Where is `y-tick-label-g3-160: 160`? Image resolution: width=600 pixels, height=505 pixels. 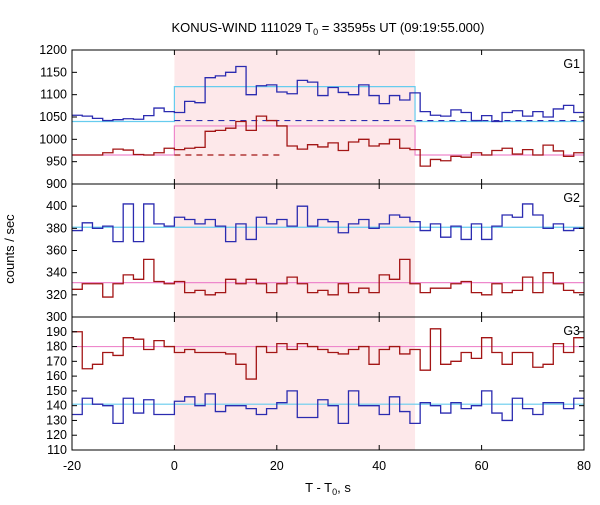 y-tick-label-g3-160: 160 is located at coordinates (56, 376).